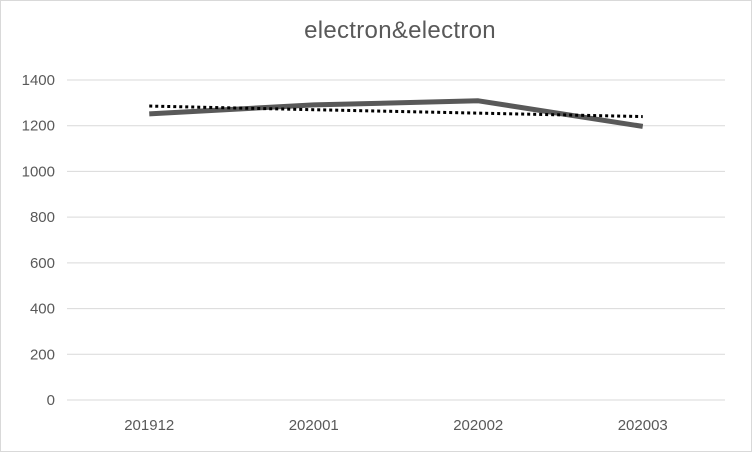  Describe the element at coordinates (643, 425) in the screenshot. I see `x-tick-label: 202003` at that location.